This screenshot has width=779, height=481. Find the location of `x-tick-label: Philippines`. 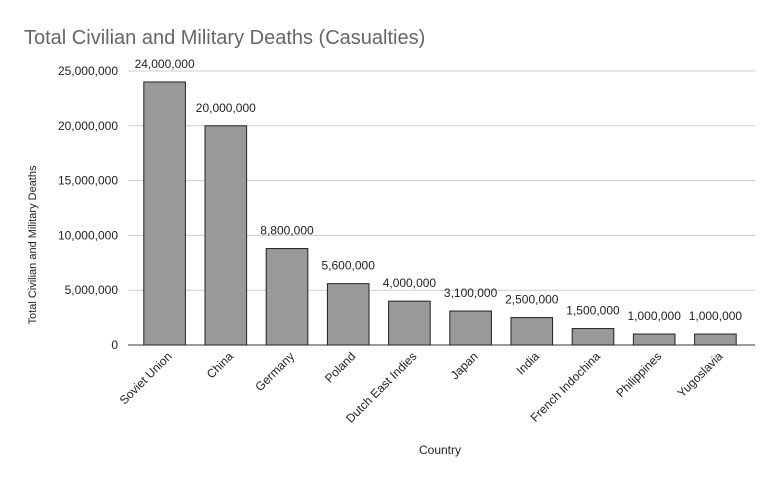

x-tick-label: Philippines is located at coordinates (638, 374).